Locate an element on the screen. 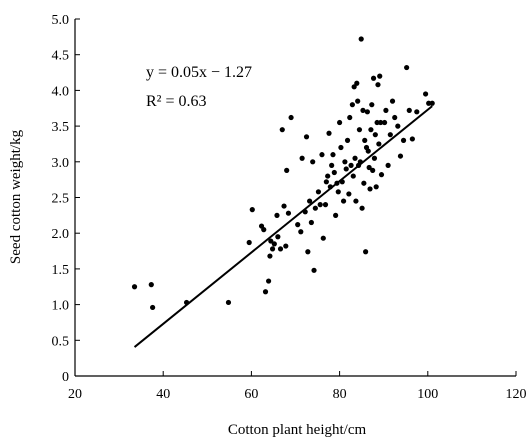 This screenshot has width=532, height=441. x-tick-label: 120 is located at coordinates (516, 394).